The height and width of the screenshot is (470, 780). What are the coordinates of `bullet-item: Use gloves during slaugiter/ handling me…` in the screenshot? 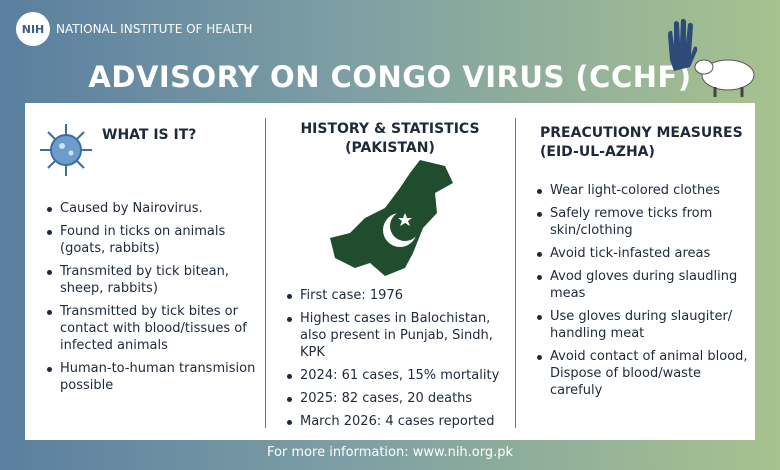 It's located at (642, 325).